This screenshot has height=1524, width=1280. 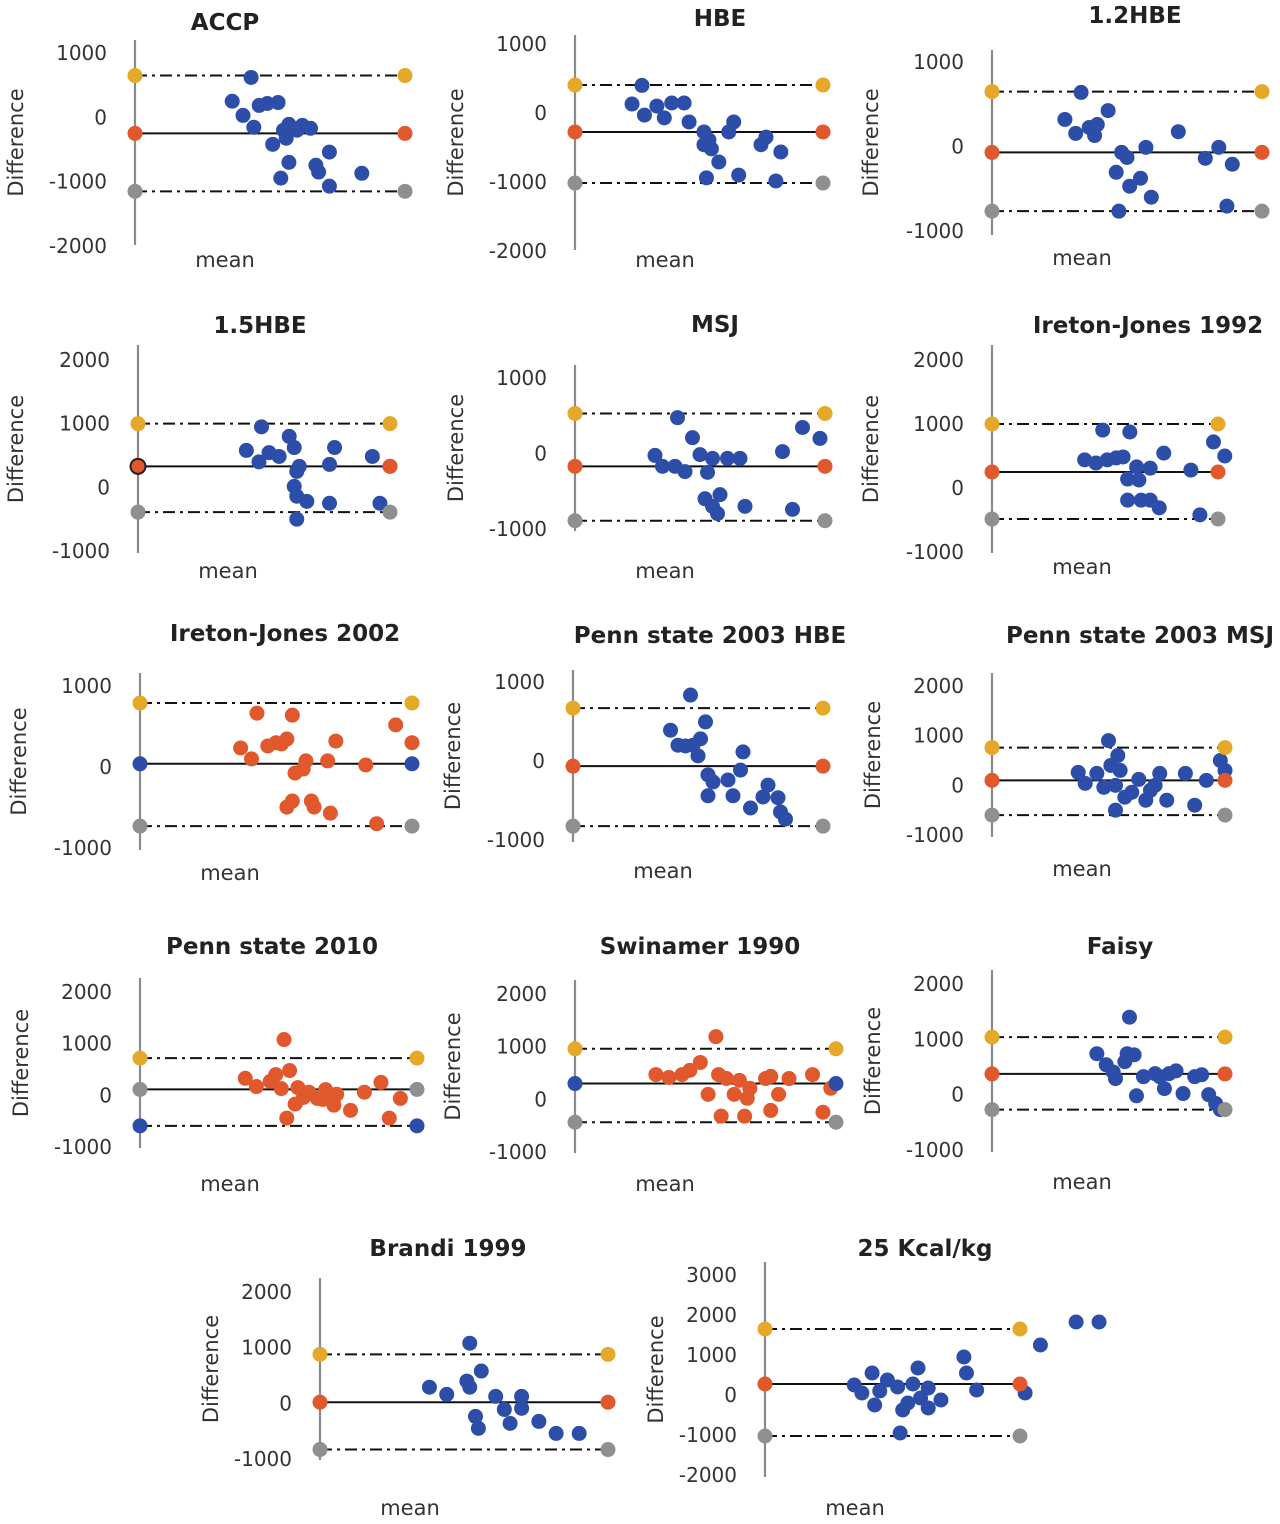 I want to click on panel-accp: ACCP 1000 0 -1000 -2000 Difference mean, so click(x=208, y=141).